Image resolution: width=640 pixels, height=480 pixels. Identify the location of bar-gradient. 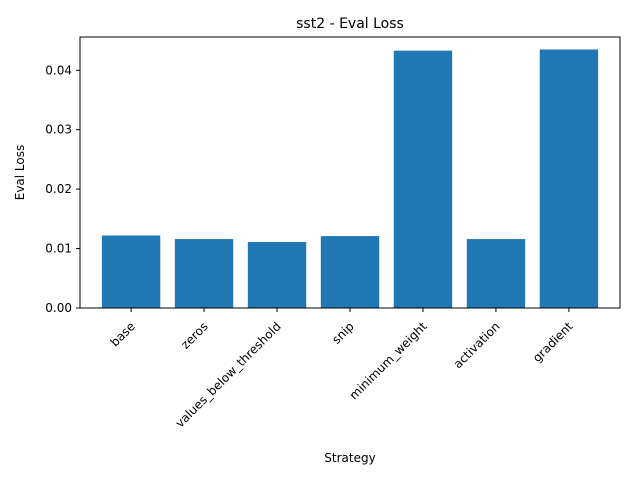
(569, 179).